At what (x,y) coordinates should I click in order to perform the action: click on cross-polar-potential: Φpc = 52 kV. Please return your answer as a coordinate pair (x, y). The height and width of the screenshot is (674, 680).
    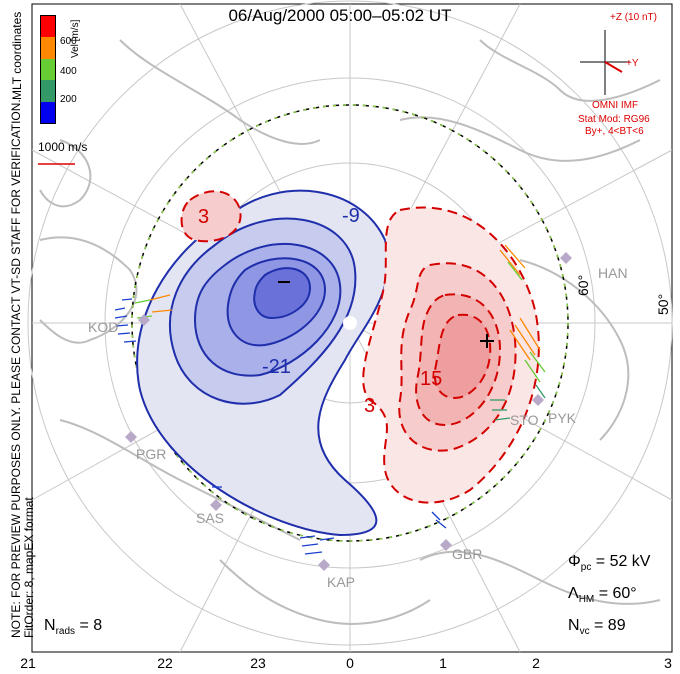
    Looking at the image, I should click on (609, 563).